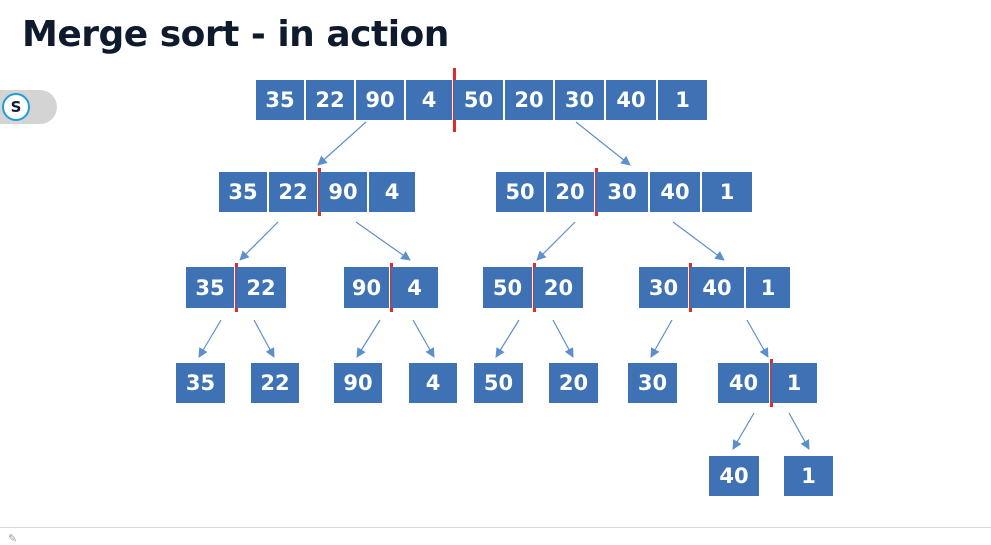  Describe the element at coordinates (235, 34) in the screenshot. I see `page-title: Merge sort - in action` at that location.